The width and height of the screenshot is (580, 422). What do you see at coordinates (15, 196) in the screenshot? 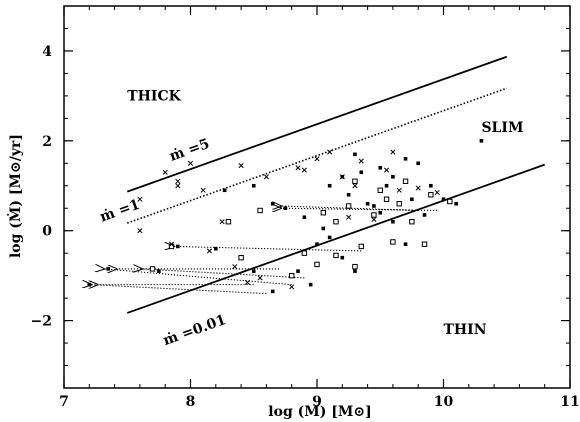
I see `y-axis-label: log (Ṁ) [M⊙/yr]` at bounding box center [15, 196].